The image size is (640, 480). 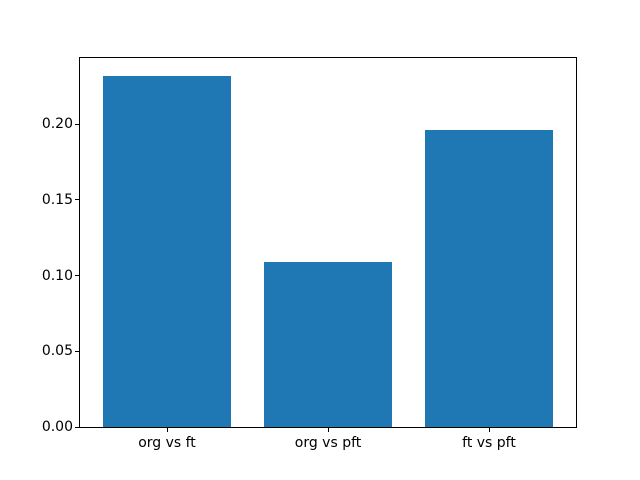 What do you see at coordinates (57, 199) in the screenshot?
I see `y-tick-label: 0.15` at bounding box center [57, 199].